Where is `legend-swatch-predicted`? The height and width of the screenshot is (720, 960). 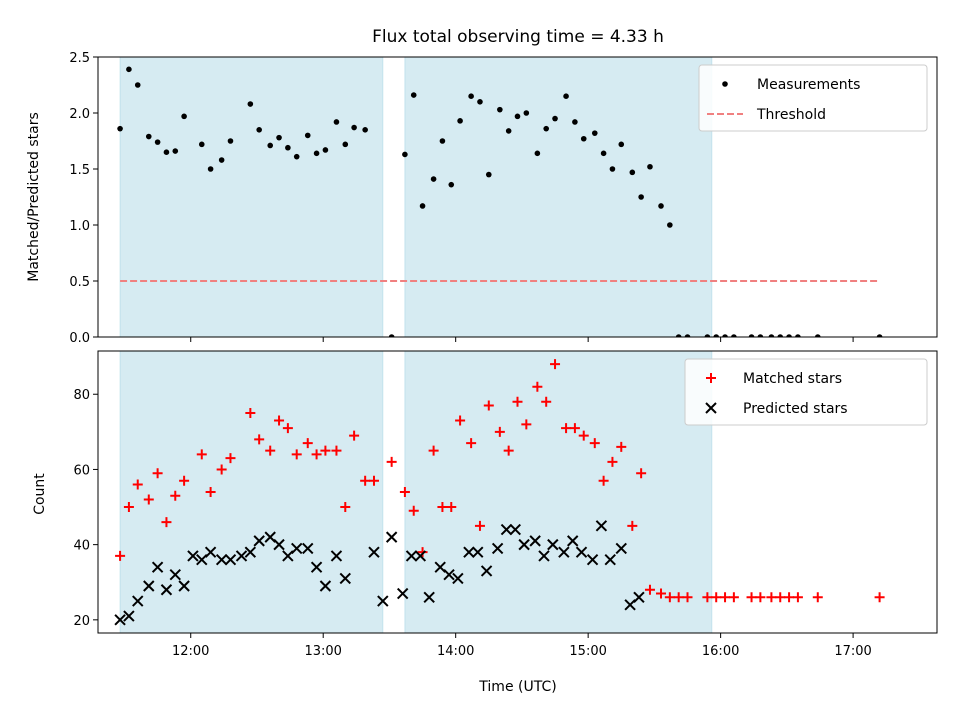
legend-swatch-predicted is located at coordinates (711, 408).